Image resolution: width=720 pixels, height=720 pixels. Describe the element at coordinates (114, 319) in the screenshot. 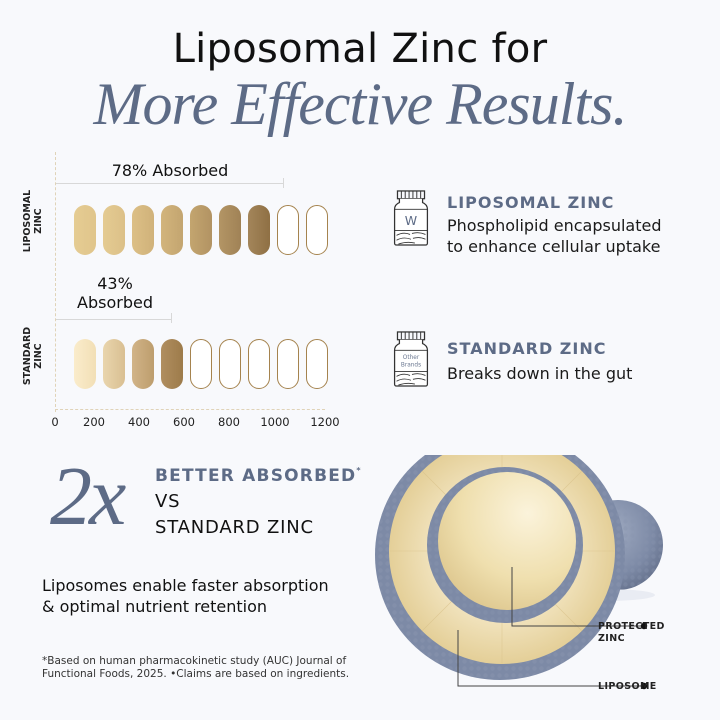

I see `bracket-line-standard` at that location.